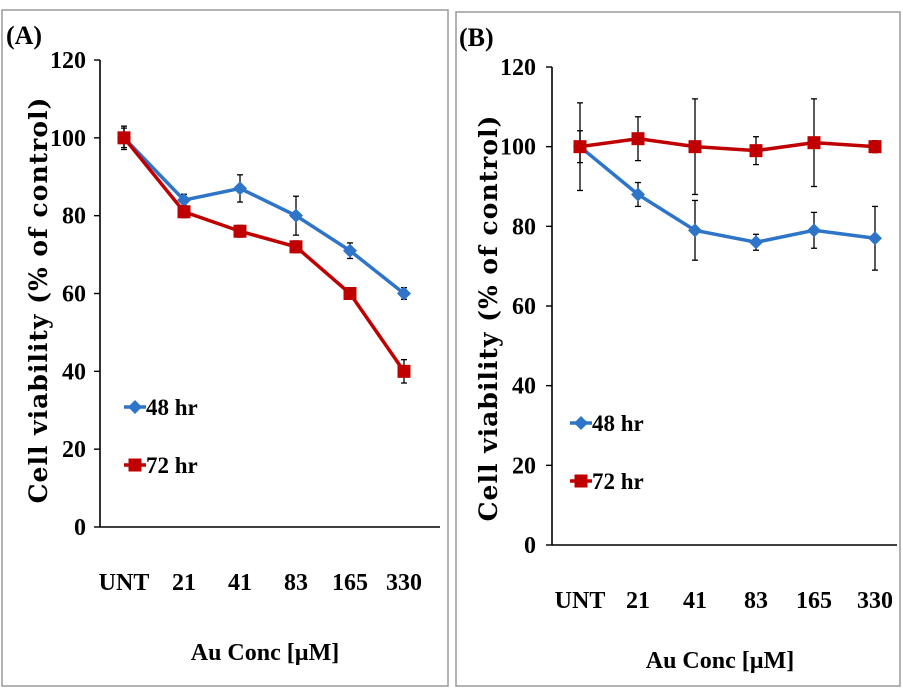 This screenshot has height=688, width=903. I want to click on panel-a-x-axis-label: Au Conc [µM], so click(265, 653).